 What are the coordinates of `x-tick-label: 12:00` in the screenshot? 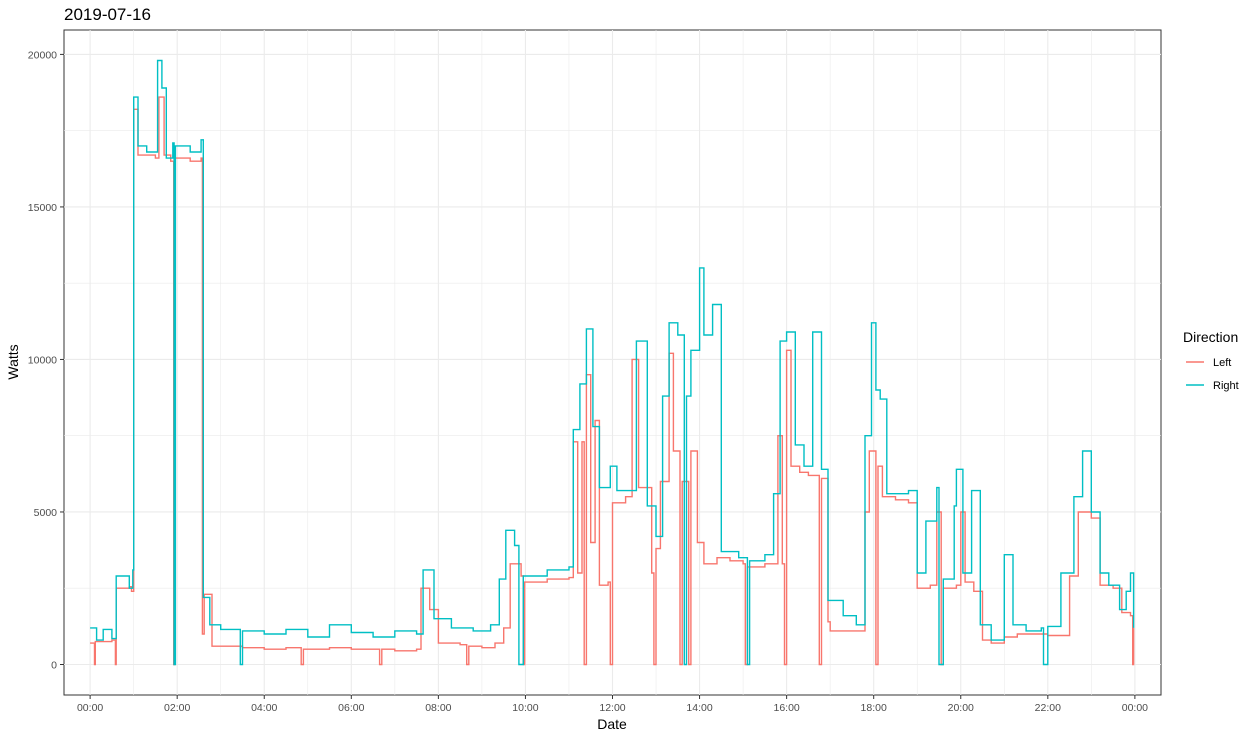 It's located at (612, 708).